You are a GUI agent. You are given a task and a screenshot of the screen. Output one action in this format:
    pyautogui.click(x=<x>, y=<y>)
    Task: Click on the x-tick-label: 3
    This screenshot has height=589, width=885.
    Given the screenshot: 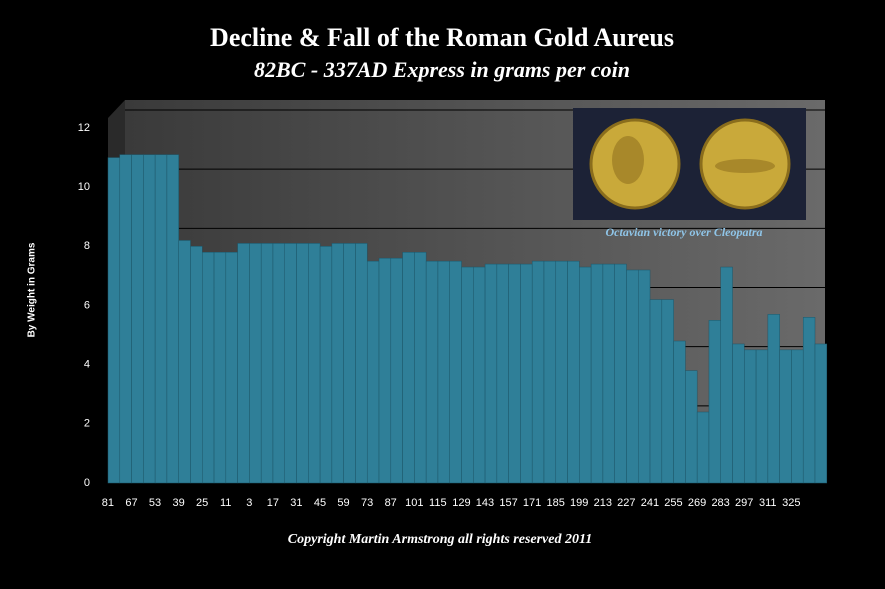 What is the action you would take?
    pyautogui.click(x=249, y=503)
    